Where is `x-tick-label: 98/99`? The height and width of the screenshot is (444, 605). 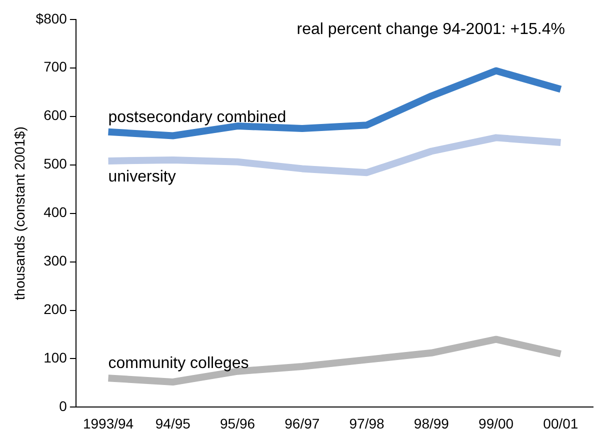 x-tick-label: 98/99 is located at coordinates (432, 423).